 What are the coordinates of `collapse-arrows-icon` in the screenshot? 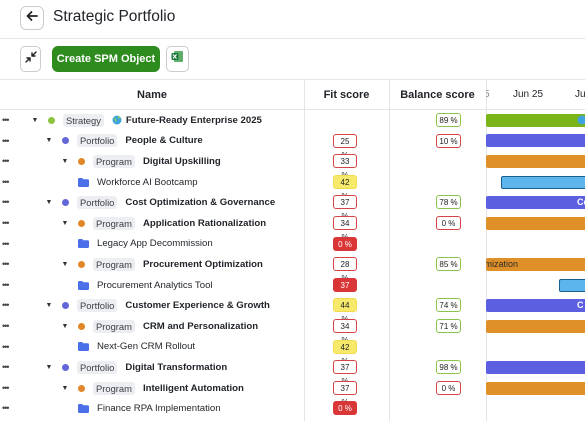 It's located at (30, 59).